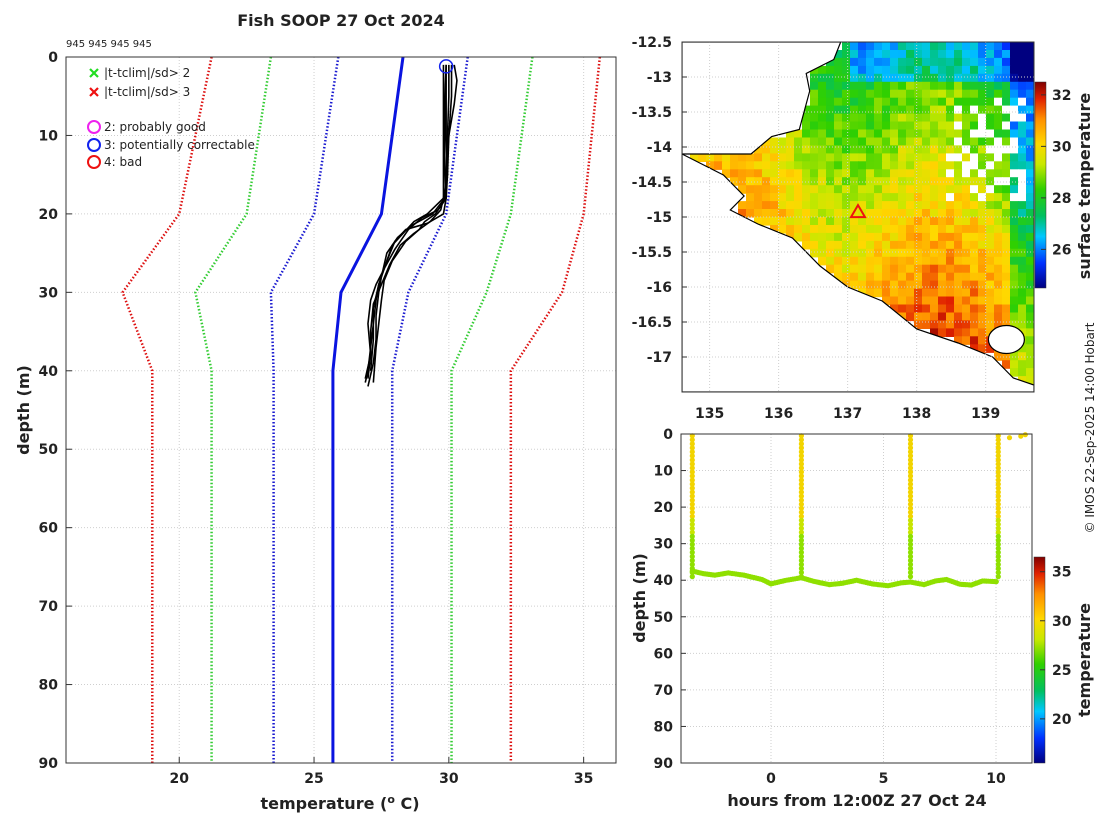  I want to click on station-triangle, so click(858, 211).